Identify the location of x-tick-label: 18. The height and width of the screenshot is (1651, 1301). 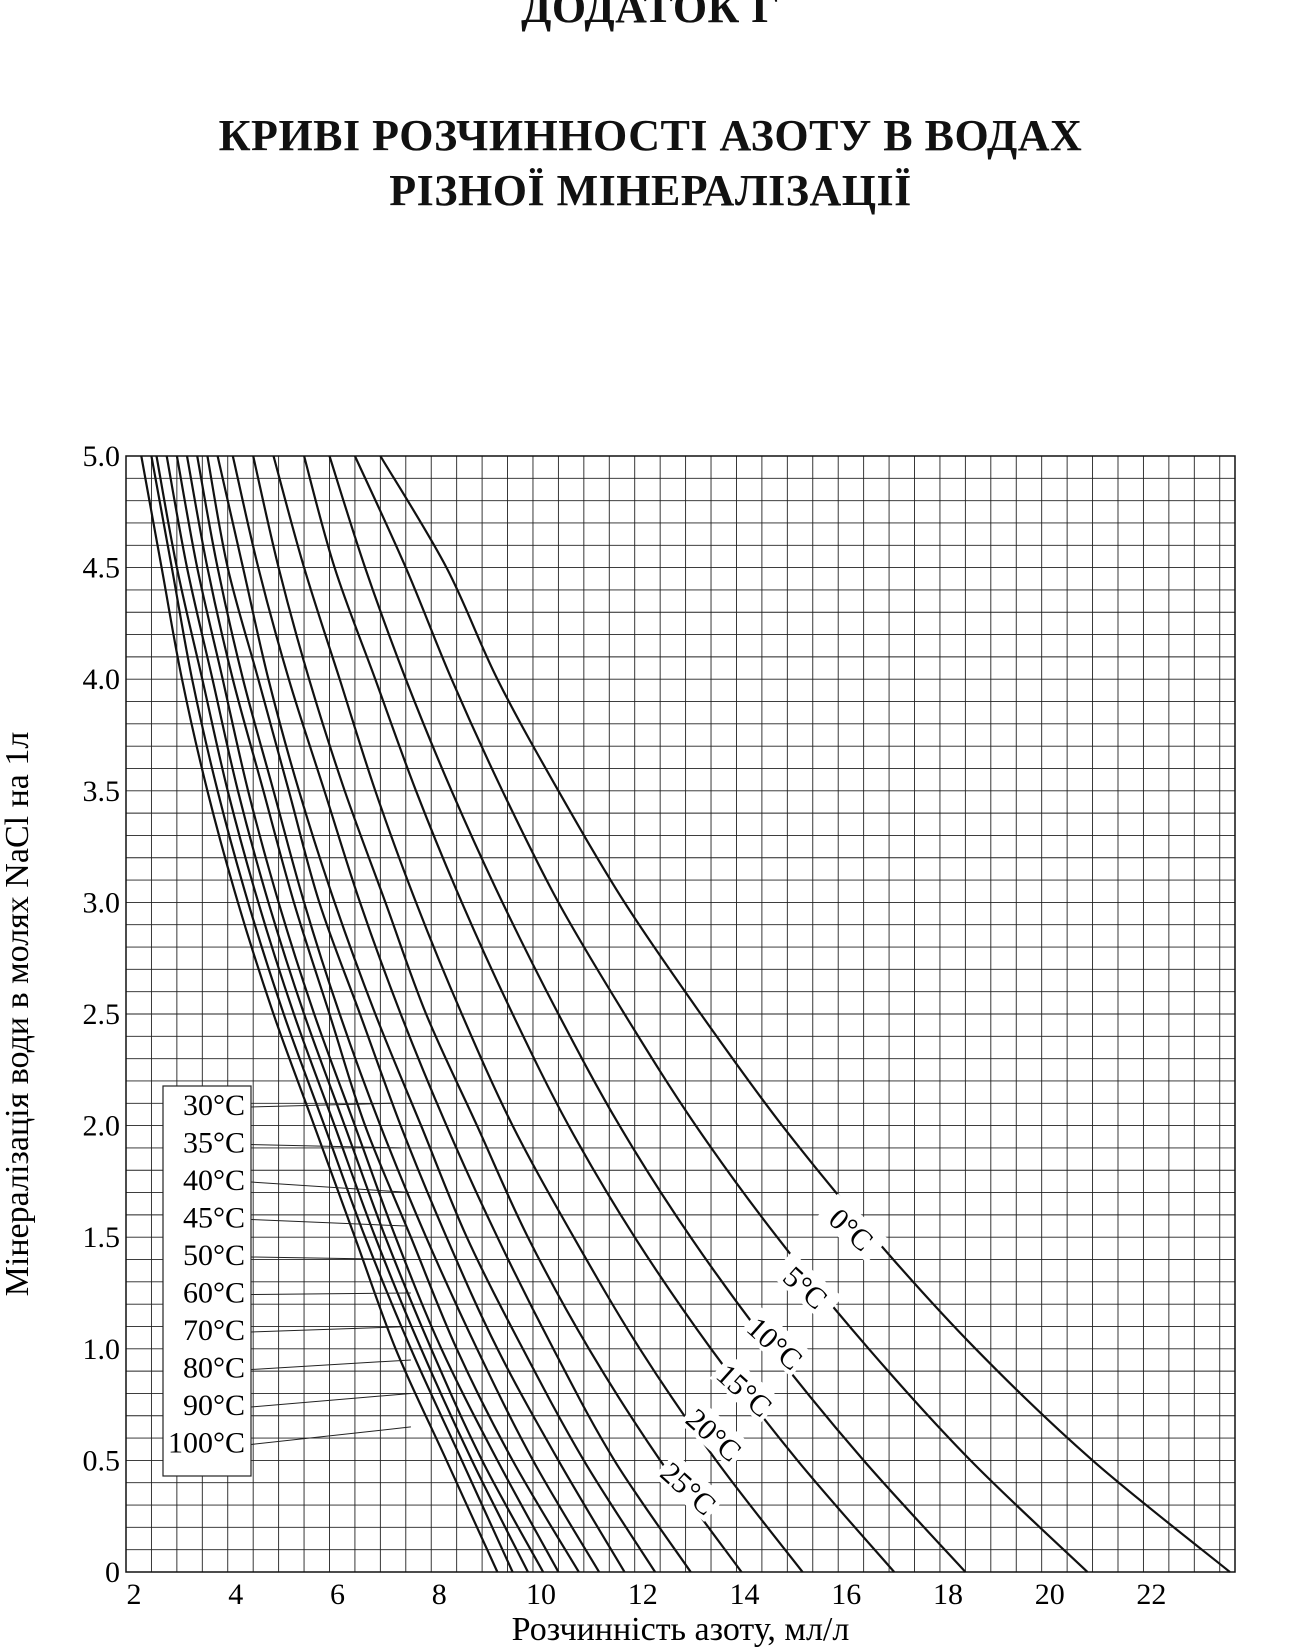
(948, 1594).